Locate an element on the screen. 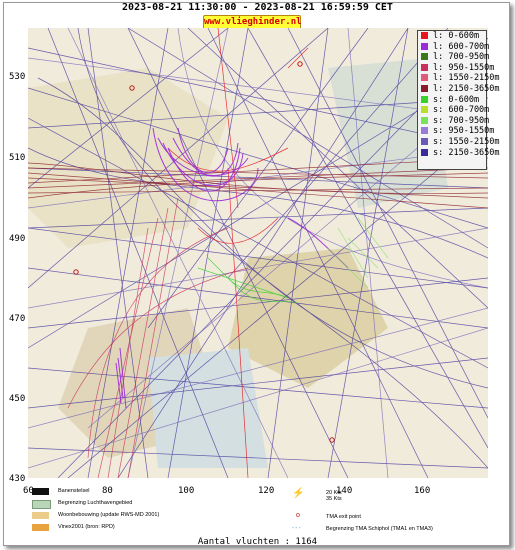  legend-label: s: 0-600m is located at coordinates (456, 99).